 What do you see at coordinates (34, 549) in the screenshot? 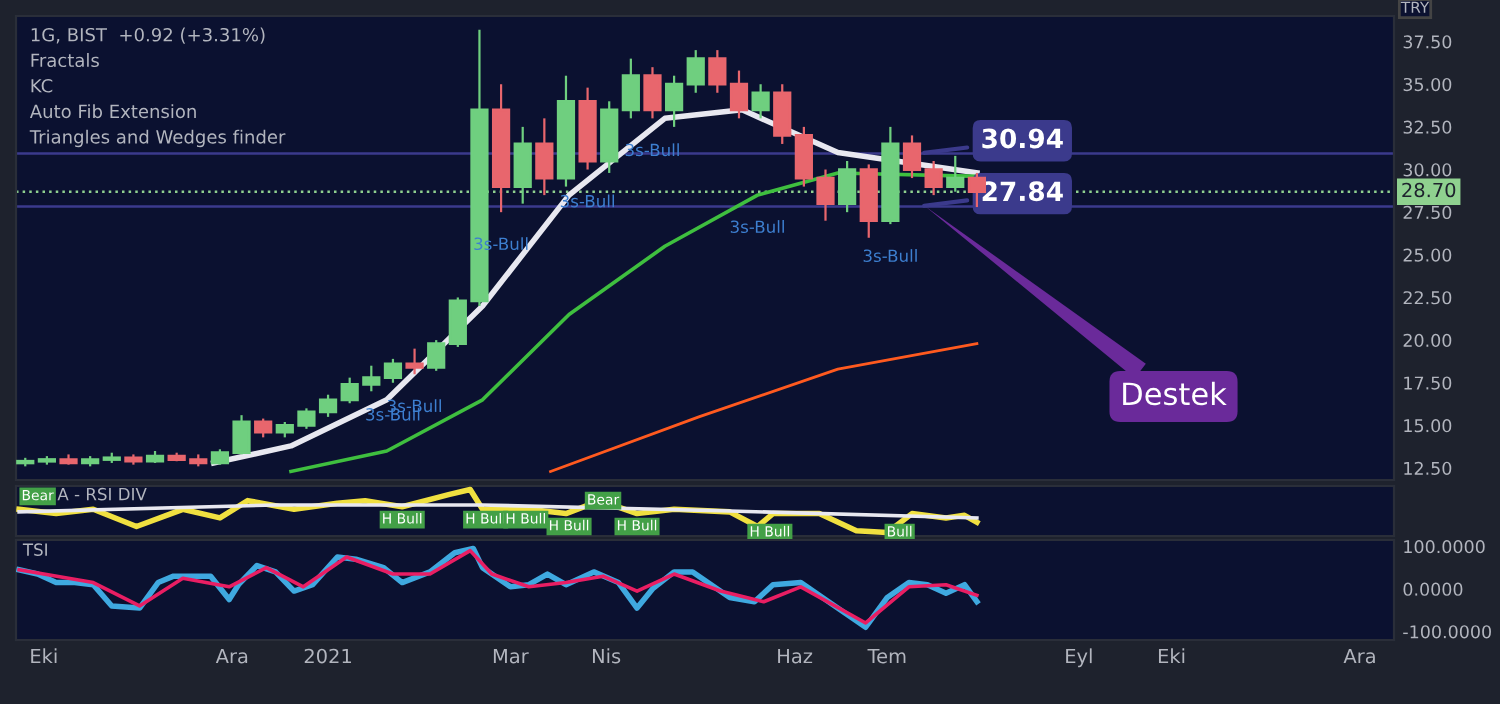
I see `chart-title: TSI` at bounding box center [34, 549].